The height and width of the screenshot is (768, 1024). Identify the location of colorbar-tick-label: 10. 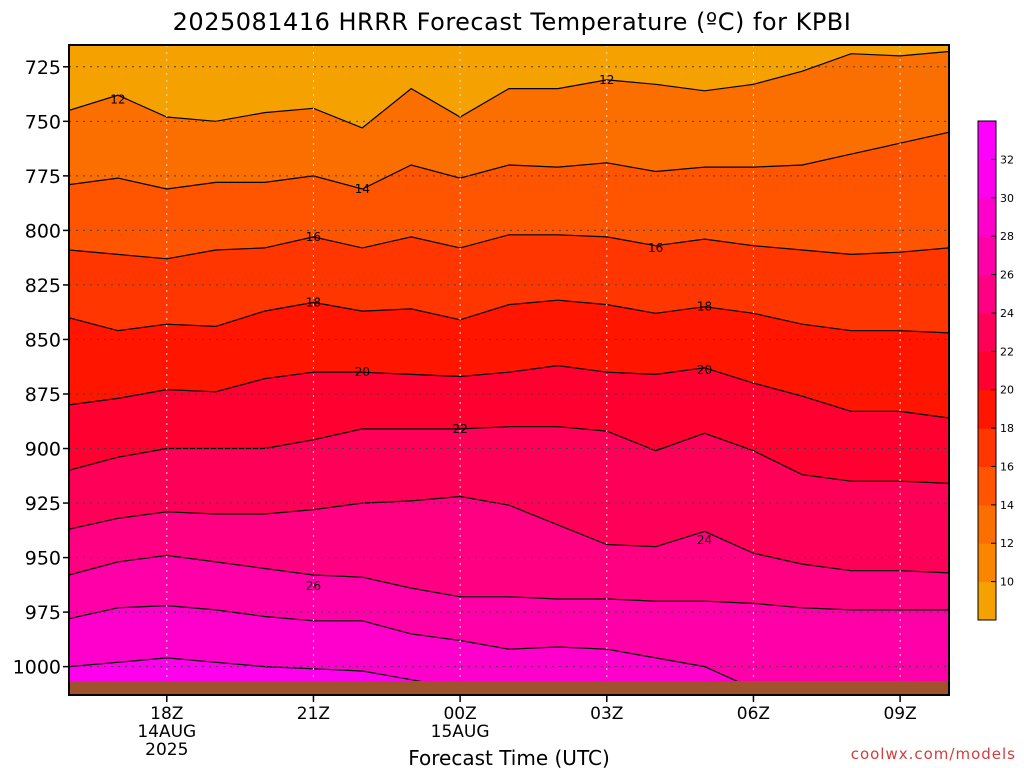
(1007, 582).